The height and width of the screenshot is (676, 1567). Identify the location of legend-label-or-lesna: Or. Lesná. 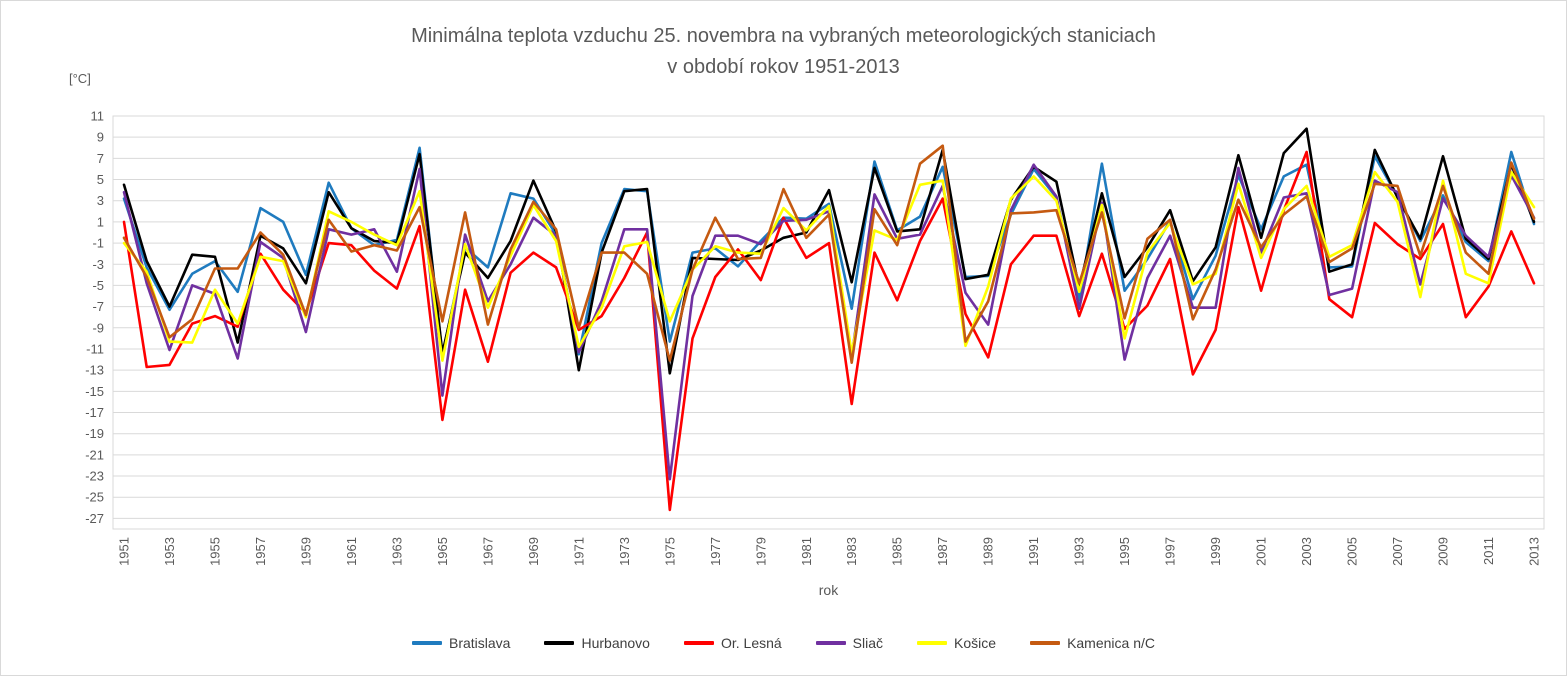
(751, 643).